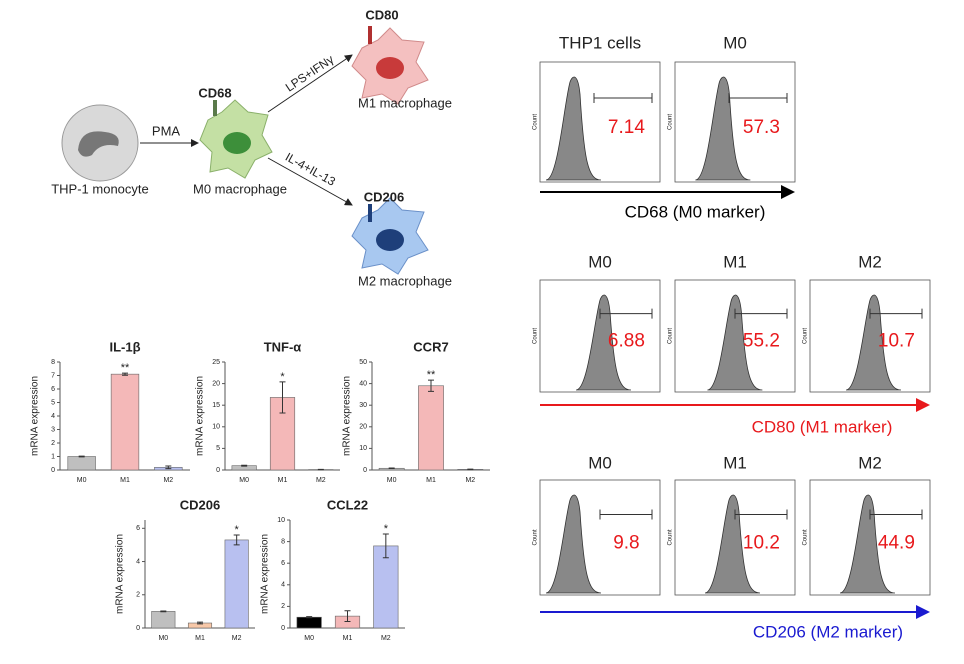 The height and width of the screenshot is (664, 964). Describe the element at coordinates (363, 383) in the screenshot. I see `y-tick-label: 40` at that location.